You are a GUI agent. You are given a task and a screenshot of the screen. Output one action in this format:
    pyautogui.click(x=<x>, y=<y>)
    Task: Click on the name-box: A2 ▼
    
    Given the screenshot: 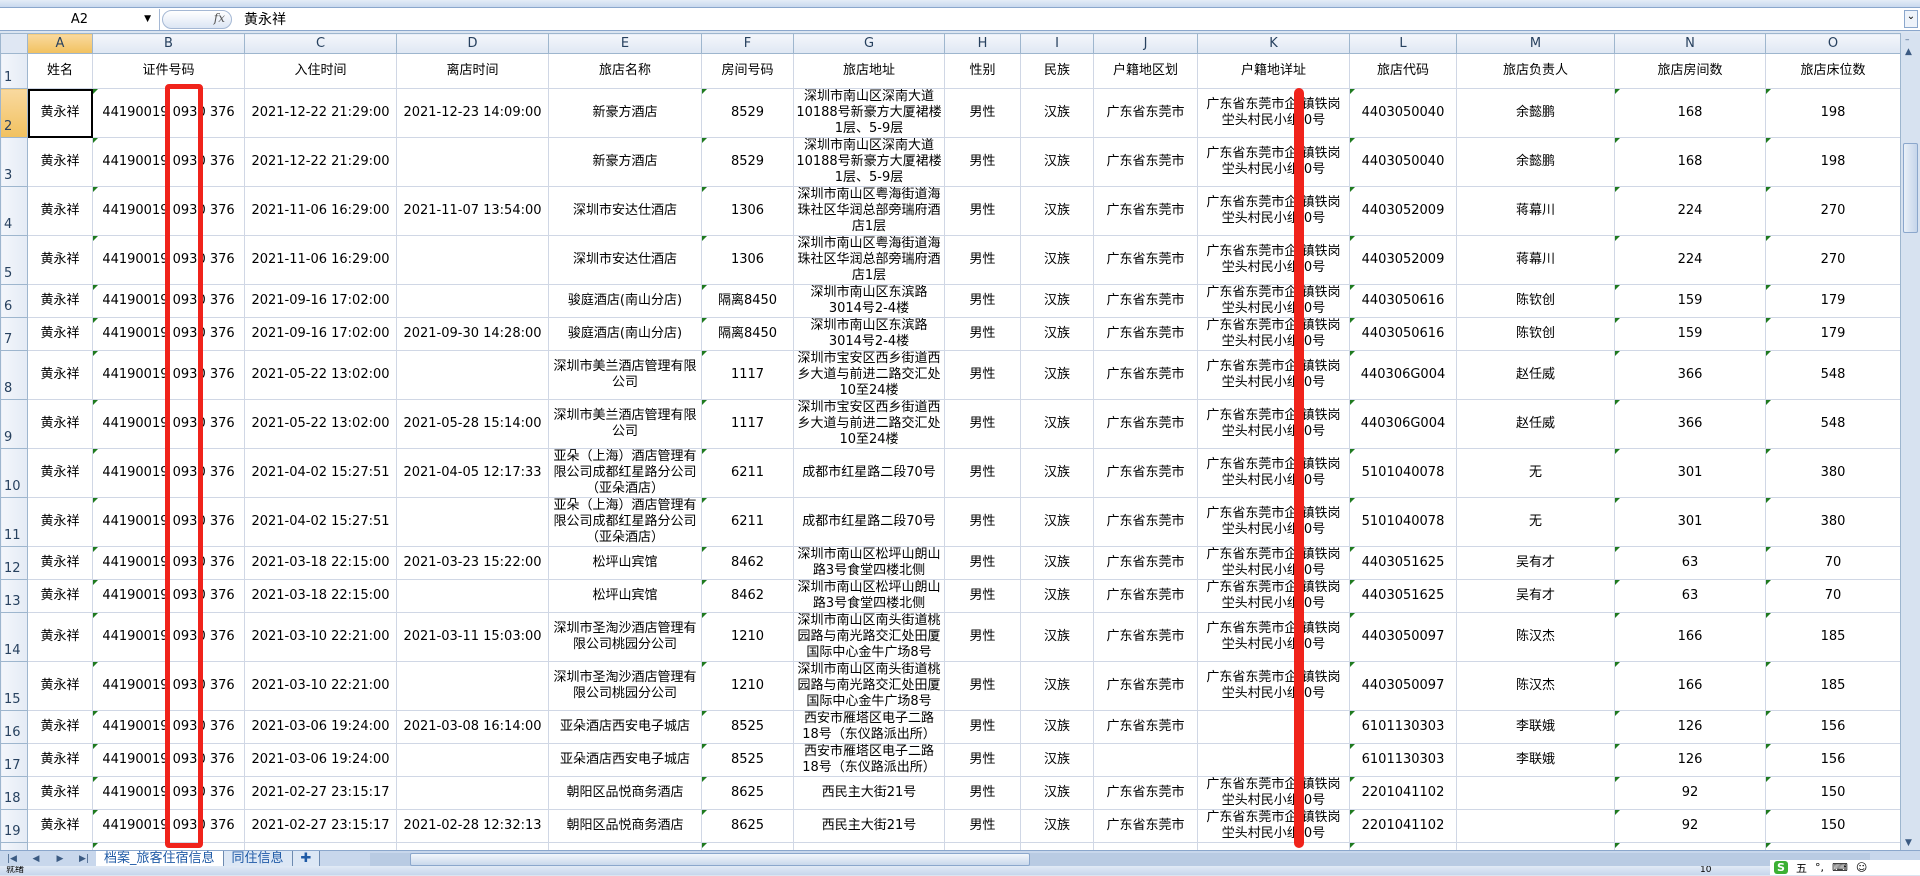 What is the action you would take?
    pyautogui.click(x=80, y=19)
    